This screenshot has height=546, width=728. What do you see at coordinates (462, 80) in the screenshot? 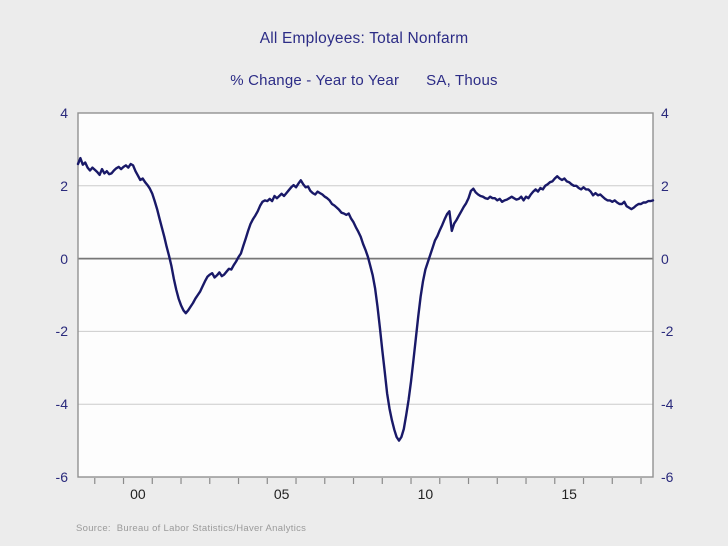
I see `chart-subtitle-units: SA, Thous` at bounding box center [462, 80].